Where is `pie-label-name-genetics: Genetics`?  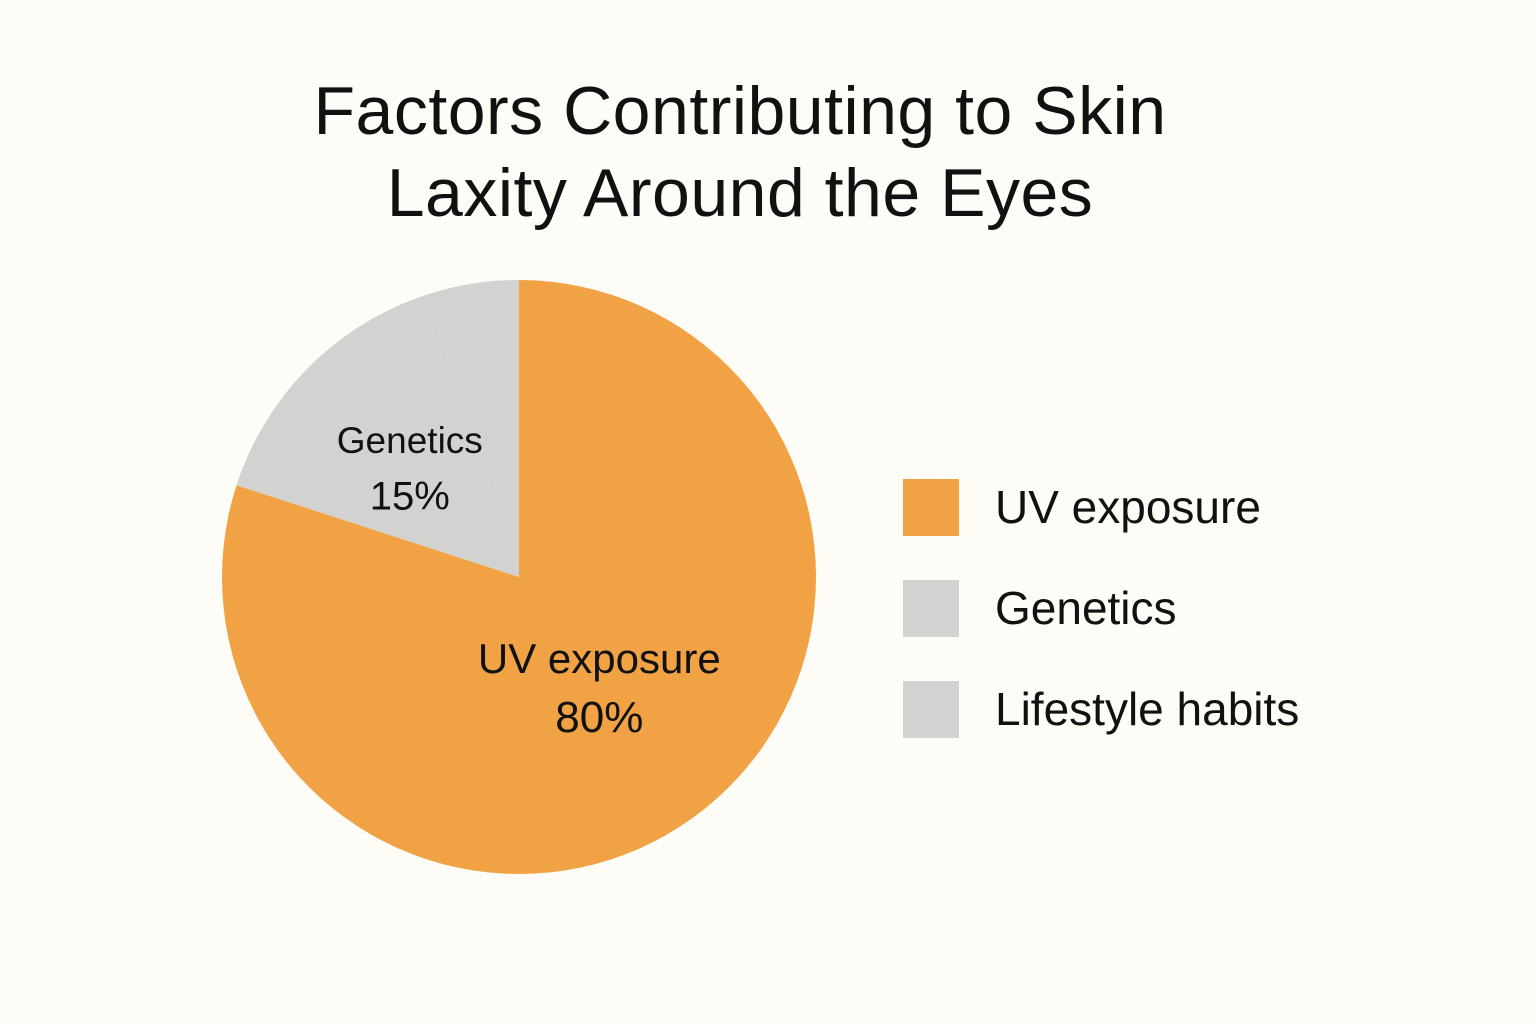 pie-label-name-genetics: Genetics is located at coordinates (410, 440).